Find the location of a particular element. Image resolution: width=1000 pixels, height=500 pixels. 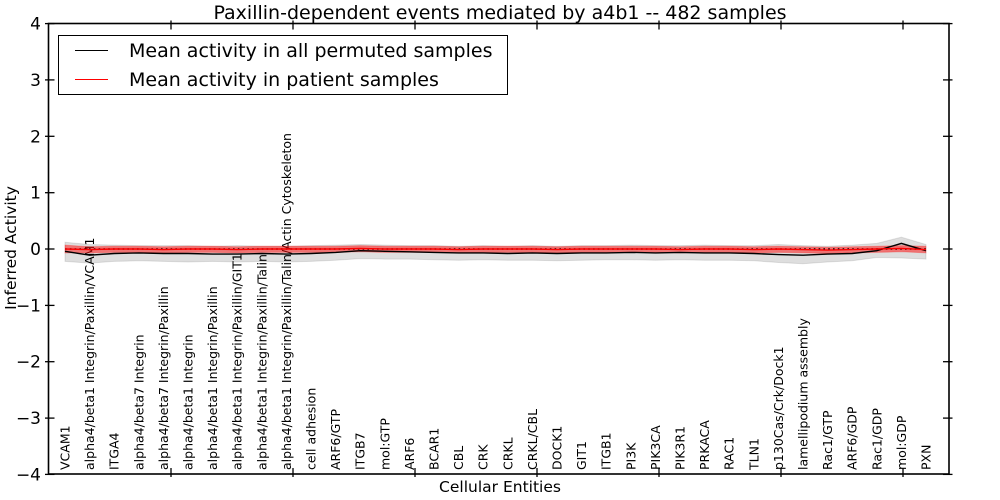

x-category-label: PI3K is located at coordinates (630, 456).